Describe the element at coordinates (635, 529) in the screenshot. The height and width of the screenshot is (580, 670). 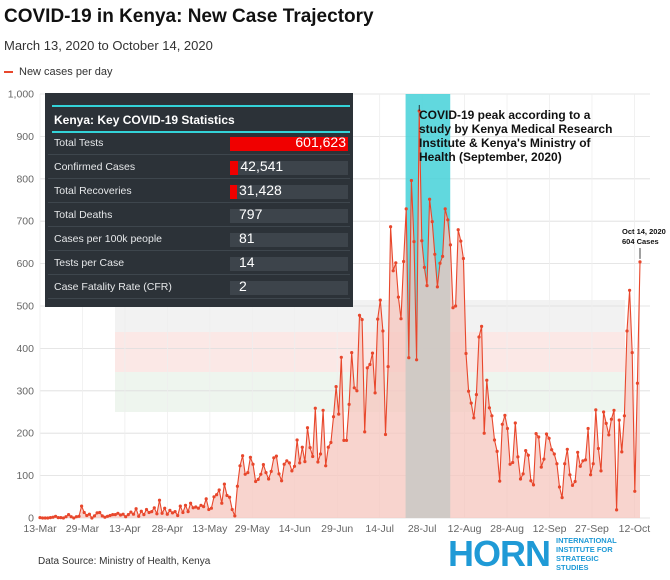
I see `x-tick-label: 12-Oct` at that location.